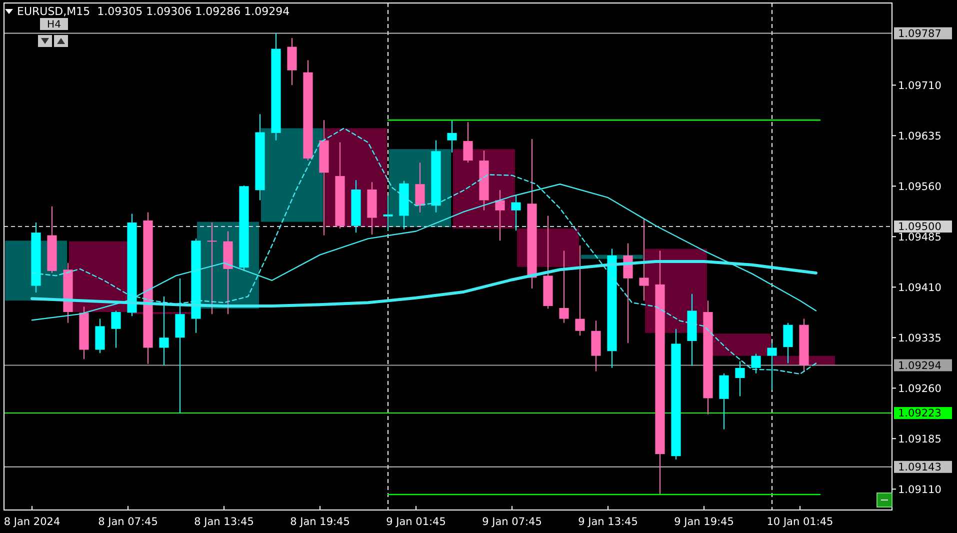  I want to click on y-tick-label: 1.09635, so click(920, 136).